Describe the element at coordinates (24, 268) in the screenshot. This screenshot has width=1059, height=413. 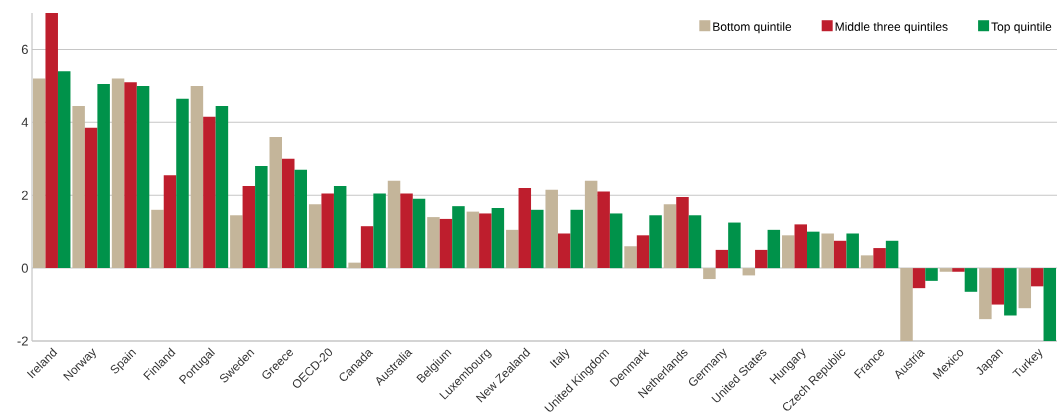
I see `y-tick-label: 0` at that location.